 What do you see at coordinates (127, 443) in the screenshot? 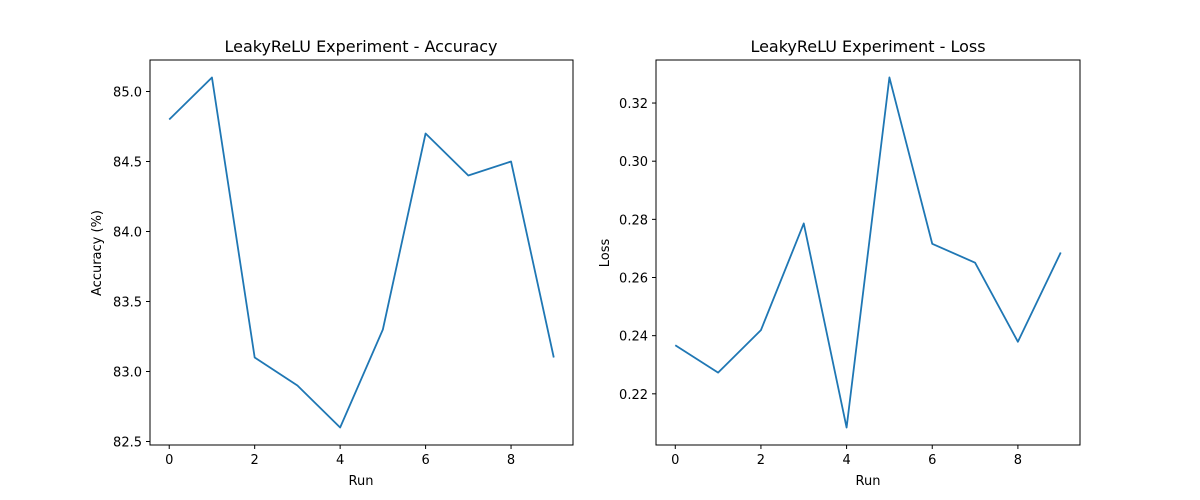
I see `accuracy-y-tick-label: 82.5` at bounding box center [127, 443].